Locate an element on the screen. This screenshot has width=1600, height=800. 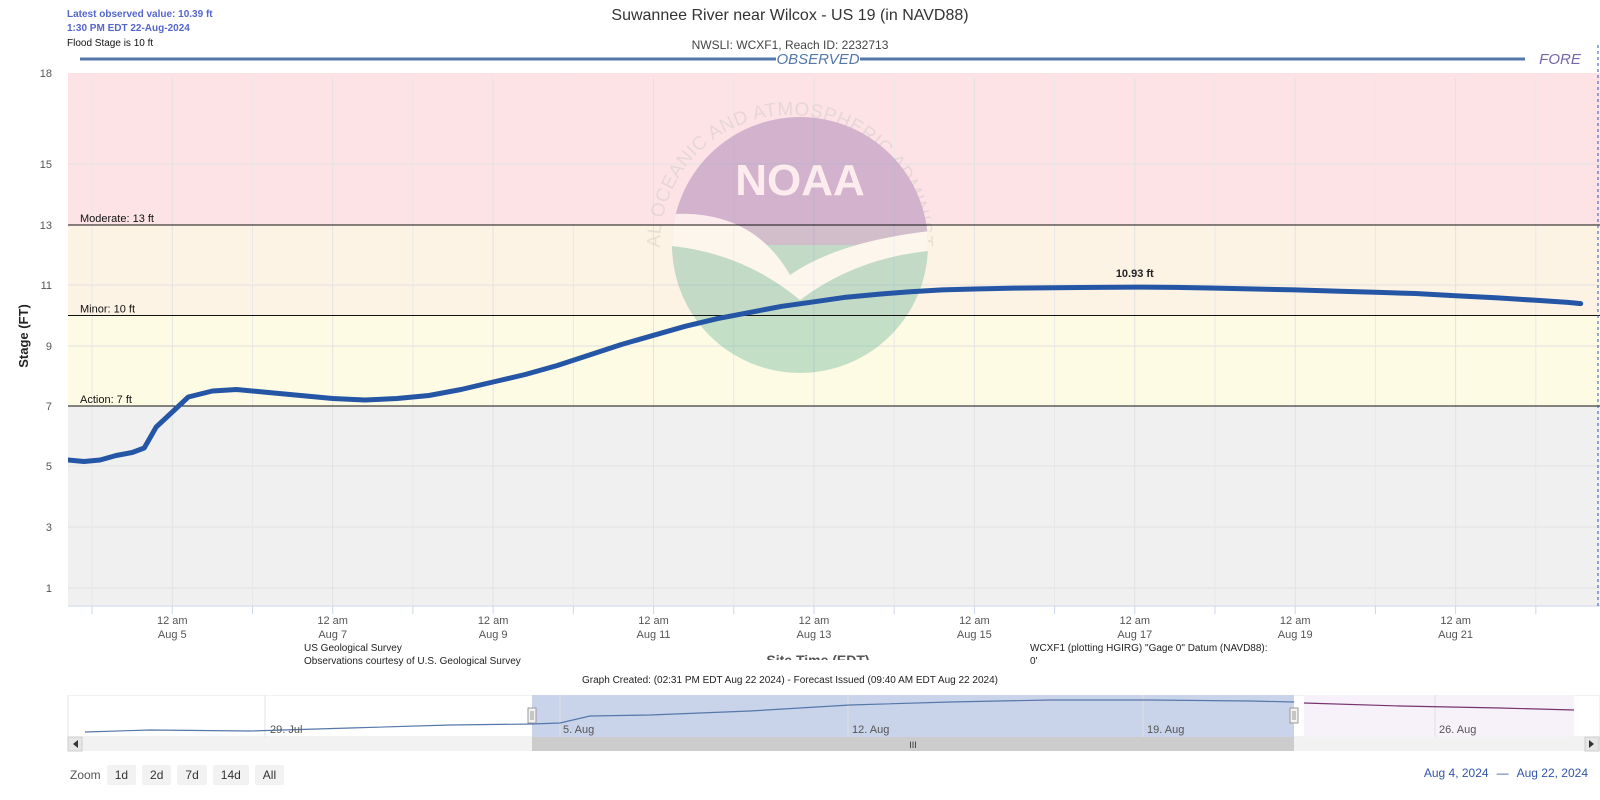
chevron-right-icon is located at coordinates (1591, 744).